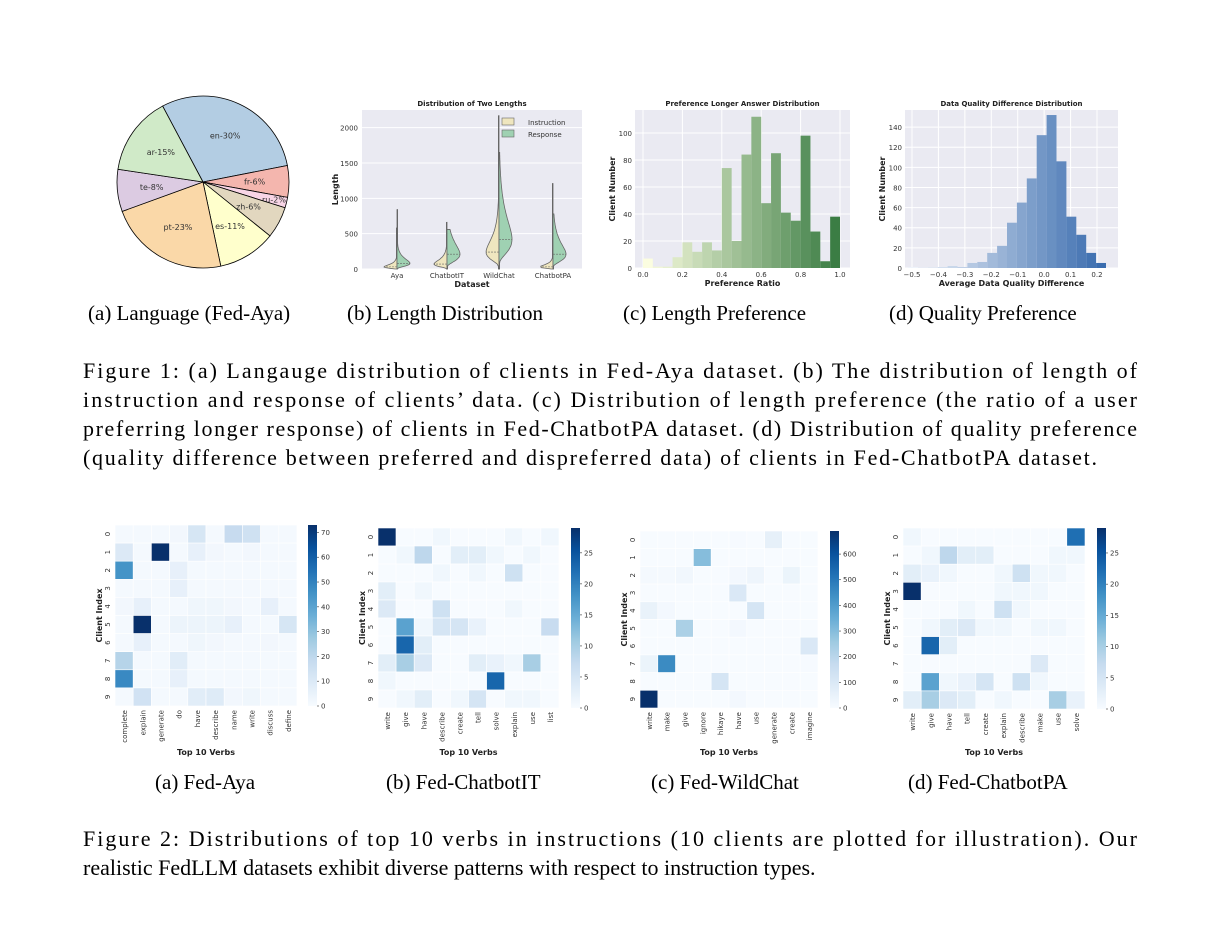 The width and height of the screenshot is (1214, 926). I want to click on y-axis-label: Client Index, so click(887, 618).